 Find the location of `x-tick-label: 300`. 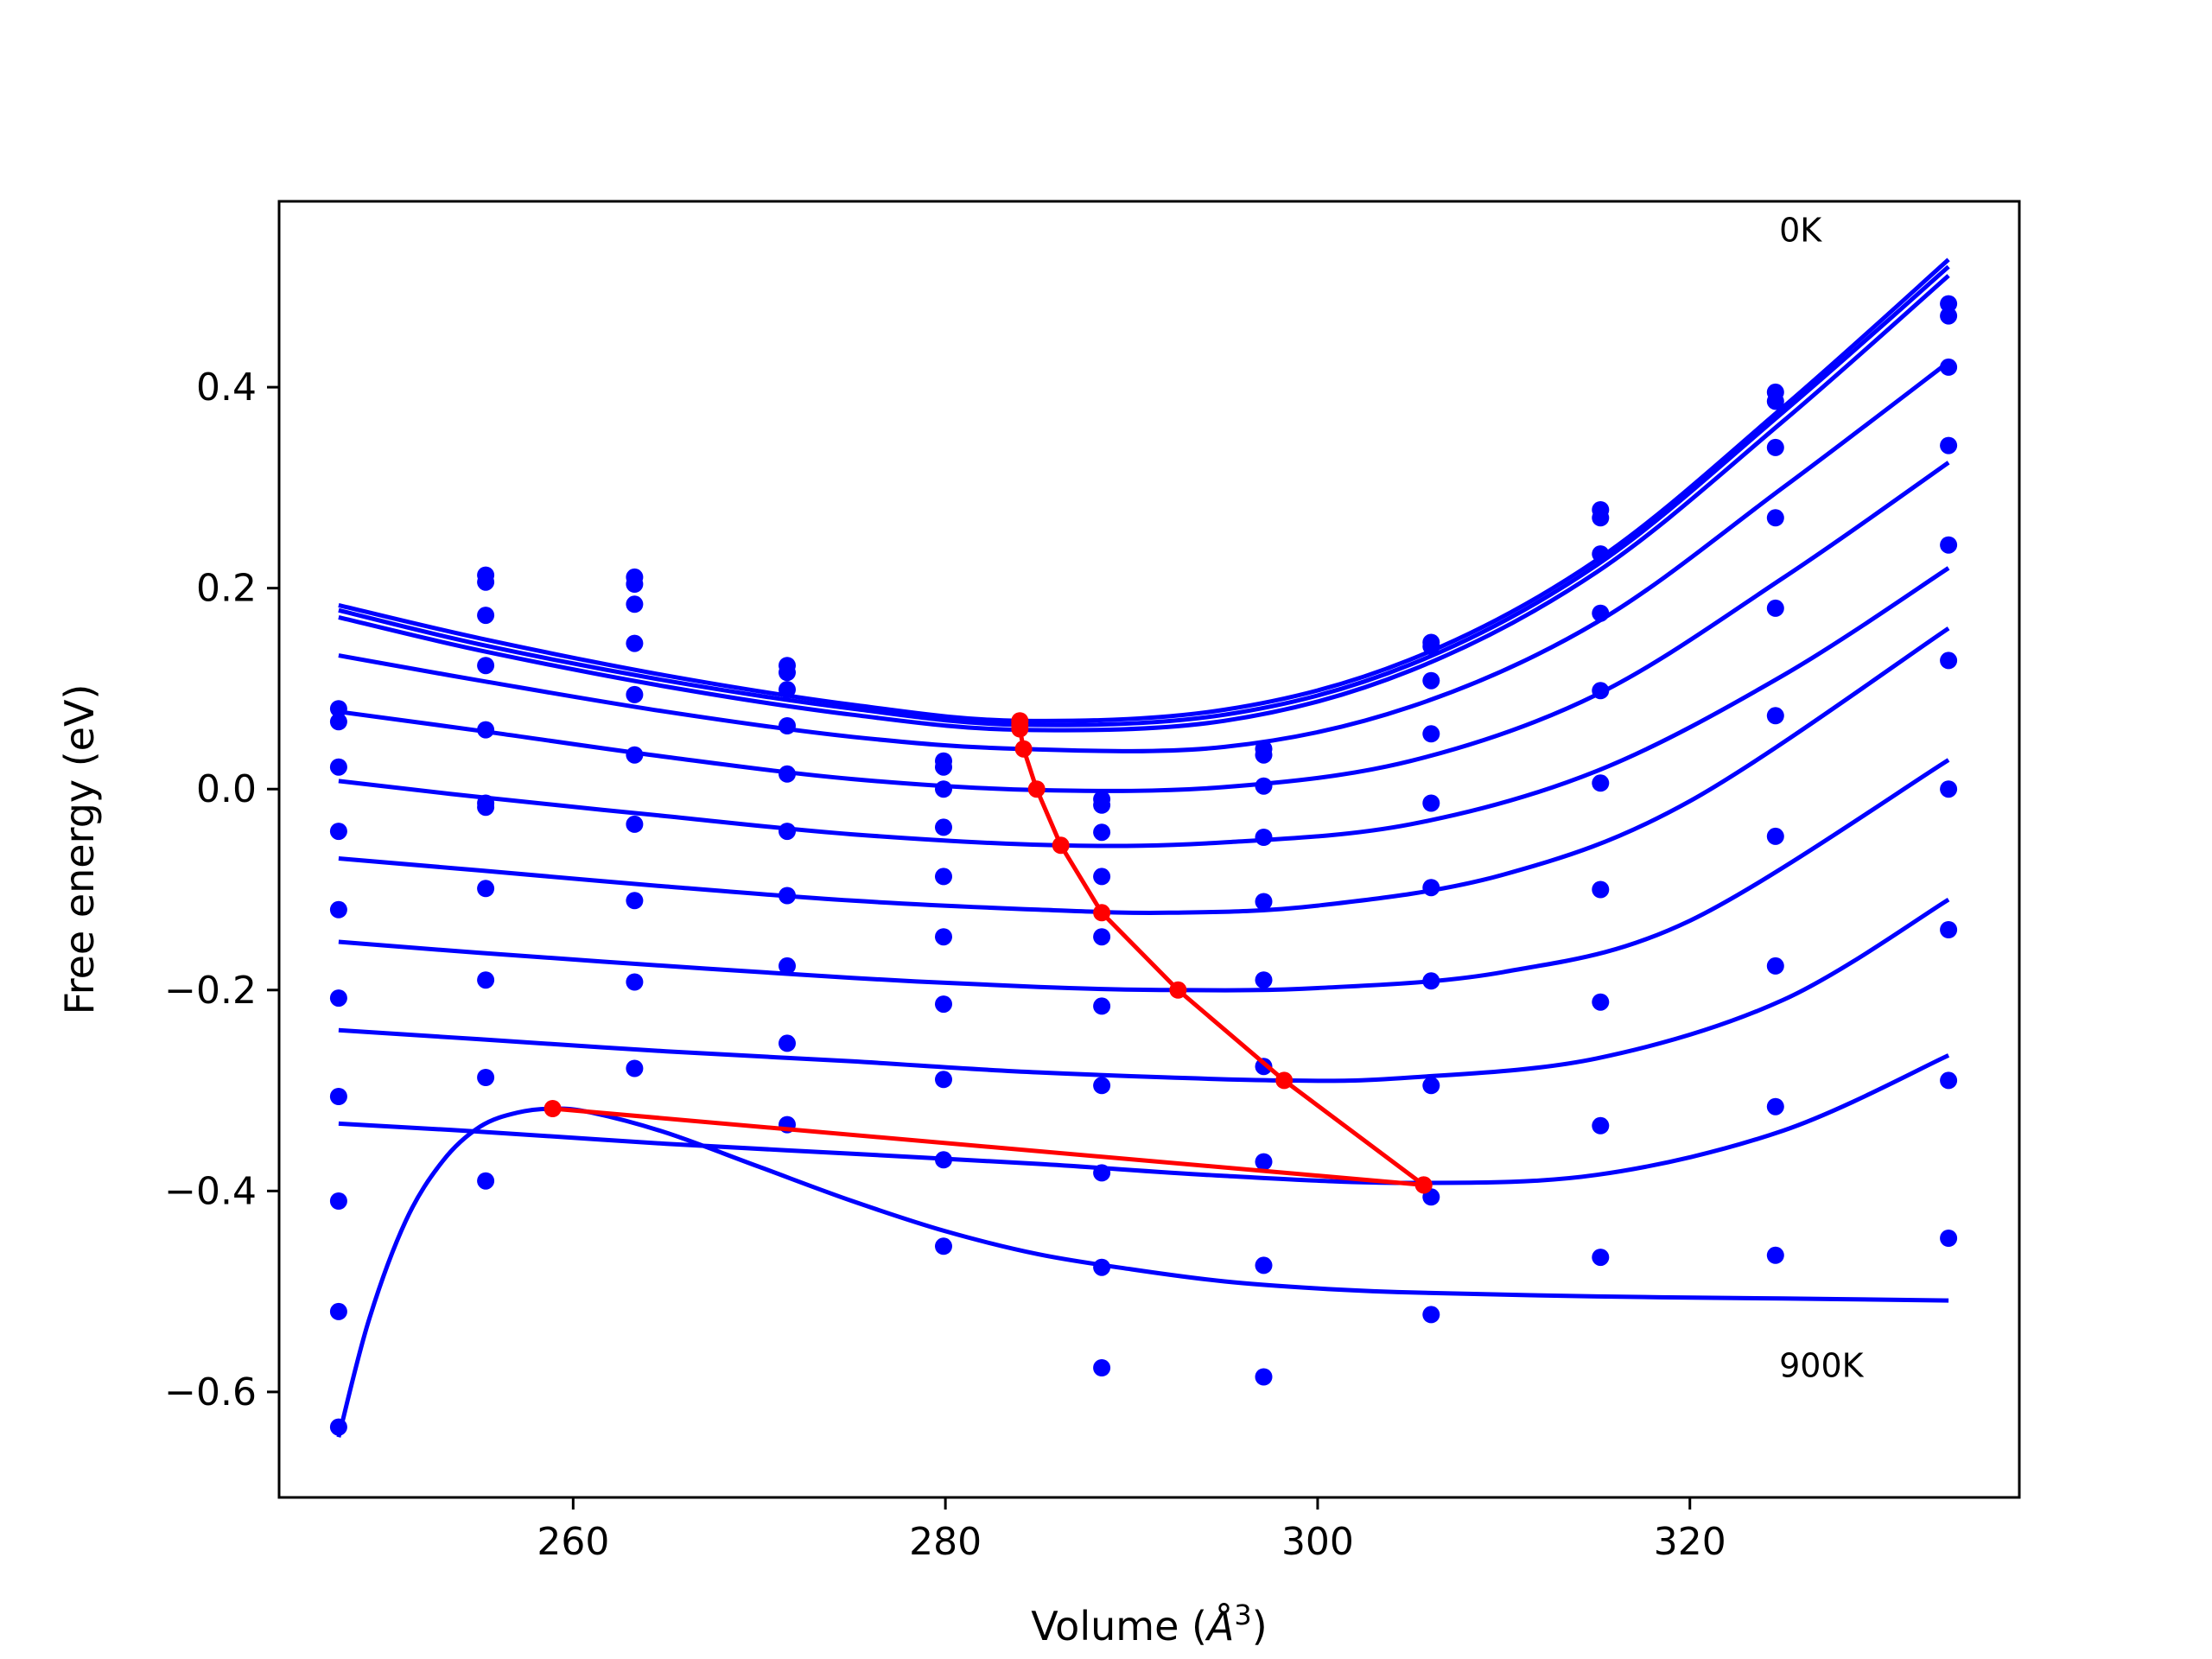

x-tick-label: 300 is located at coordinates (1317, 1542).